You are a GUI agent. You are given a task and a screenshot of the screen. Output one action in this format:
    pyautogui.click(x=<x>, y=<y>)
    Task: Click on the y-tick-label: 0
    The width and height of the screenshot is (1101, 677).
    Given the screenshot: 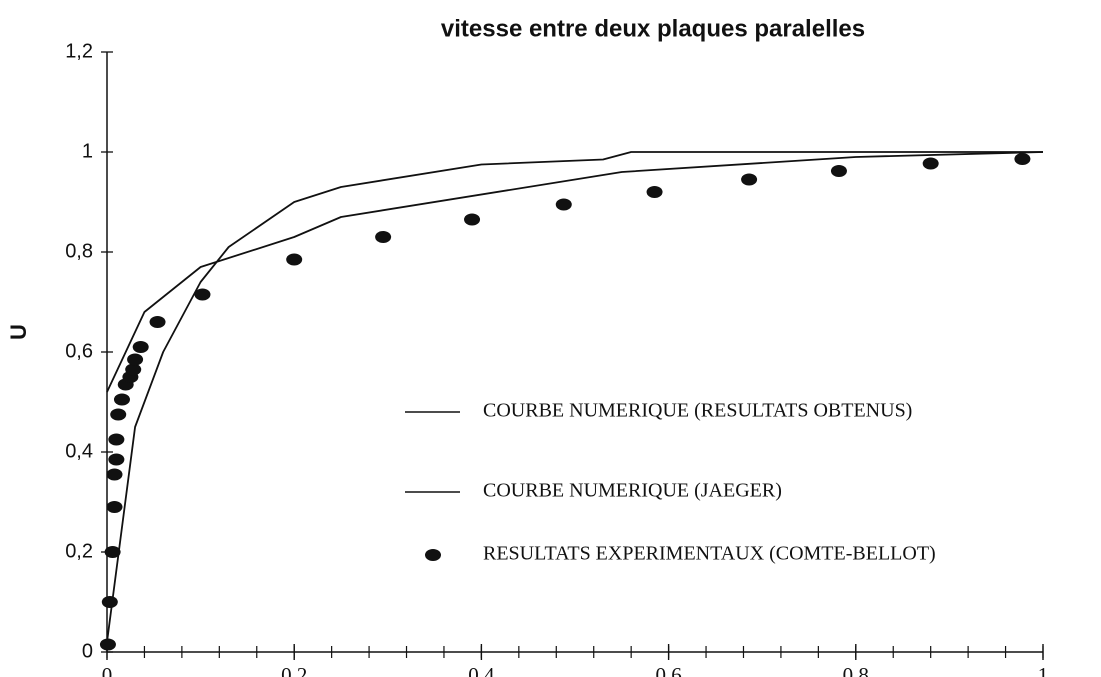 What is the action you would take?
    pyautogui.click(x=87, y=651)
    